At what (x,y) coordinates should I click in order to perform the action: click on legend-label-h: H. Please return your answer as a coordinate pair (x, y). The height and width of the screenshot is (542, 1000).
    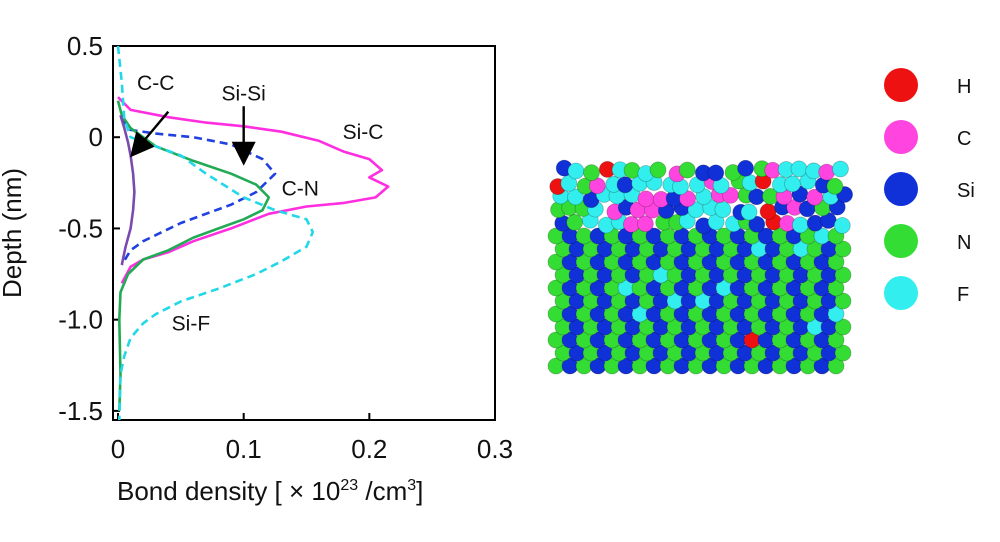
    Looking at the image, I should click on (964, 87).